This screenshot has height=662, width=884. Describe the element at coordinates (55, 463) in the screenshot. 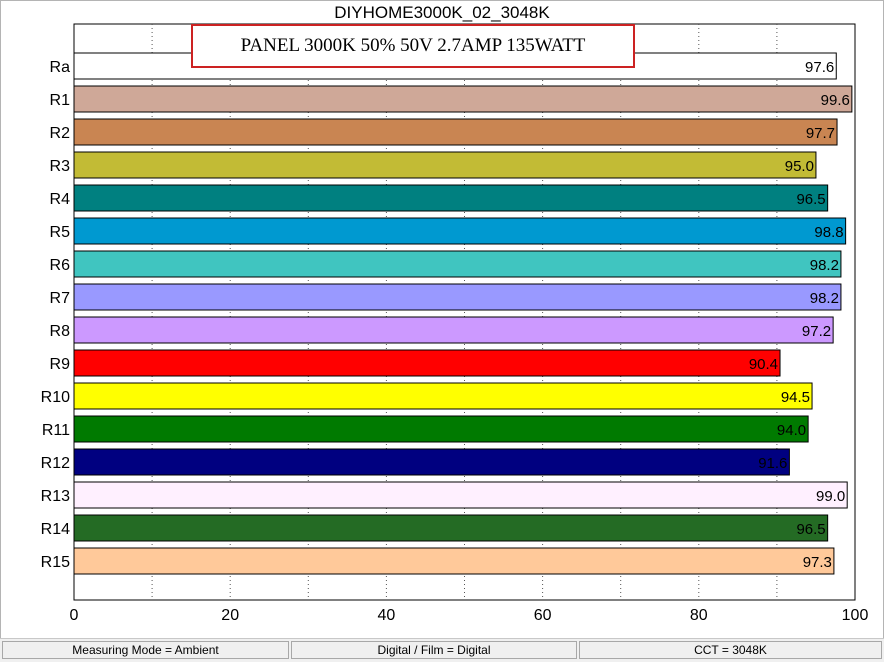

I see `category-label: R12` at that location.